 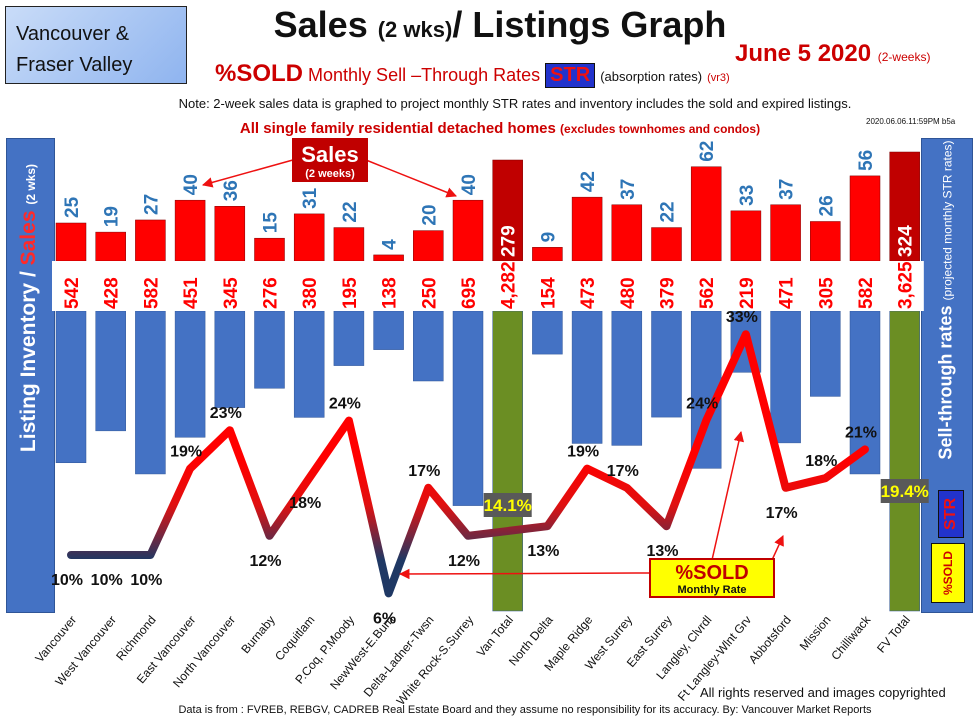 What do you see at coordinates (904, 491) in the screenshot?
I see `total-str-box` at bounding box center [904, 491].